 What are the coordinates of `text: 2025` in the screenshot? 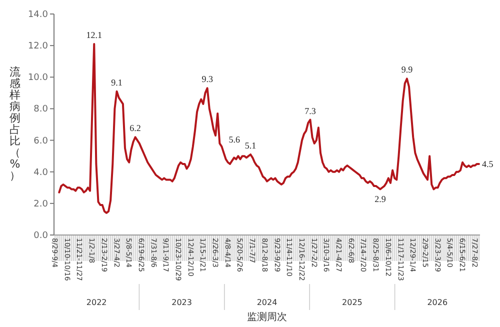 It's located at (352, 302).